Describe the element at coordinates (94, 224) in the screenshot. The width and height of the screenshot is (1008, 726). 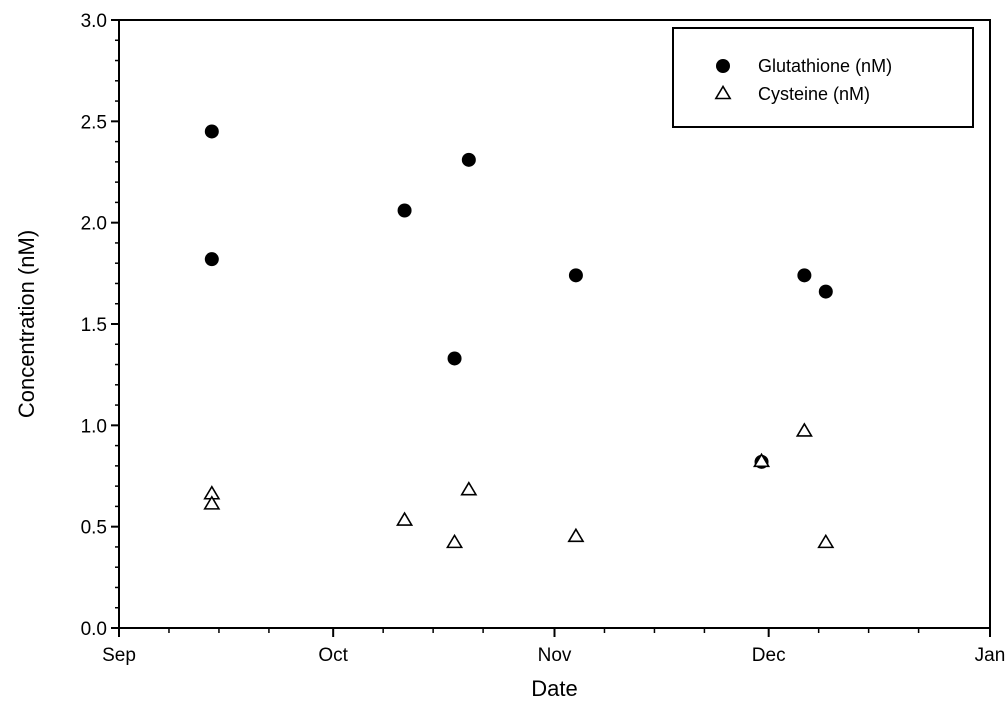
I see `y-tick-label: 2.0` at that location.